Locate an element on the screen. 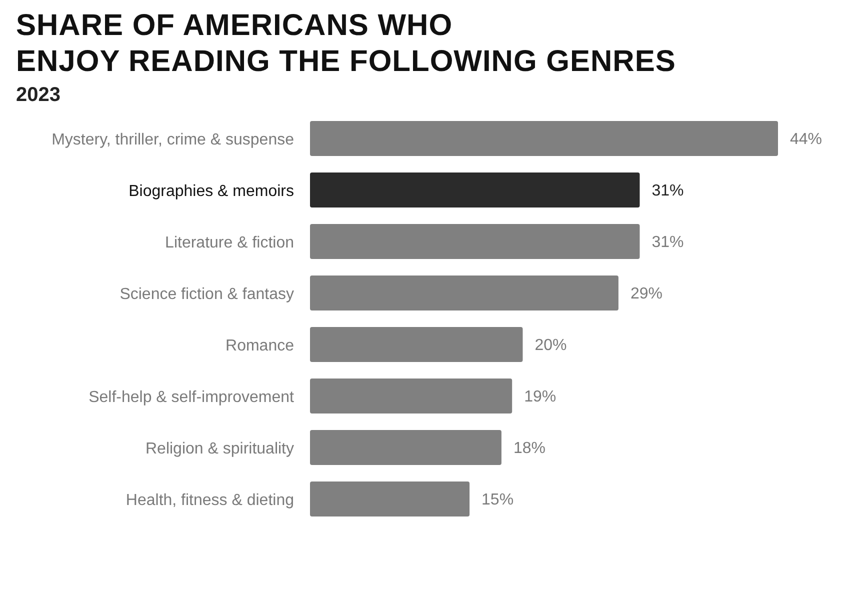 The height and width of the screenshot is (590, 848). chart-title: SHARE OF AMERICANS WHO ENJOY READING THE FOLLOWING GENRES is located at coordinates (346, 44).